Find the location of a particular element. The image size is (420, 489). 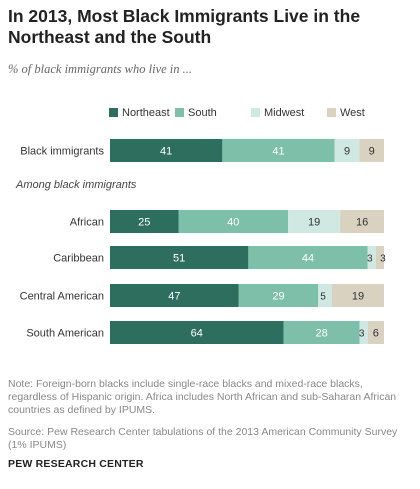

data-label-south-american-west: 6 is located at coordinates (376, 334).